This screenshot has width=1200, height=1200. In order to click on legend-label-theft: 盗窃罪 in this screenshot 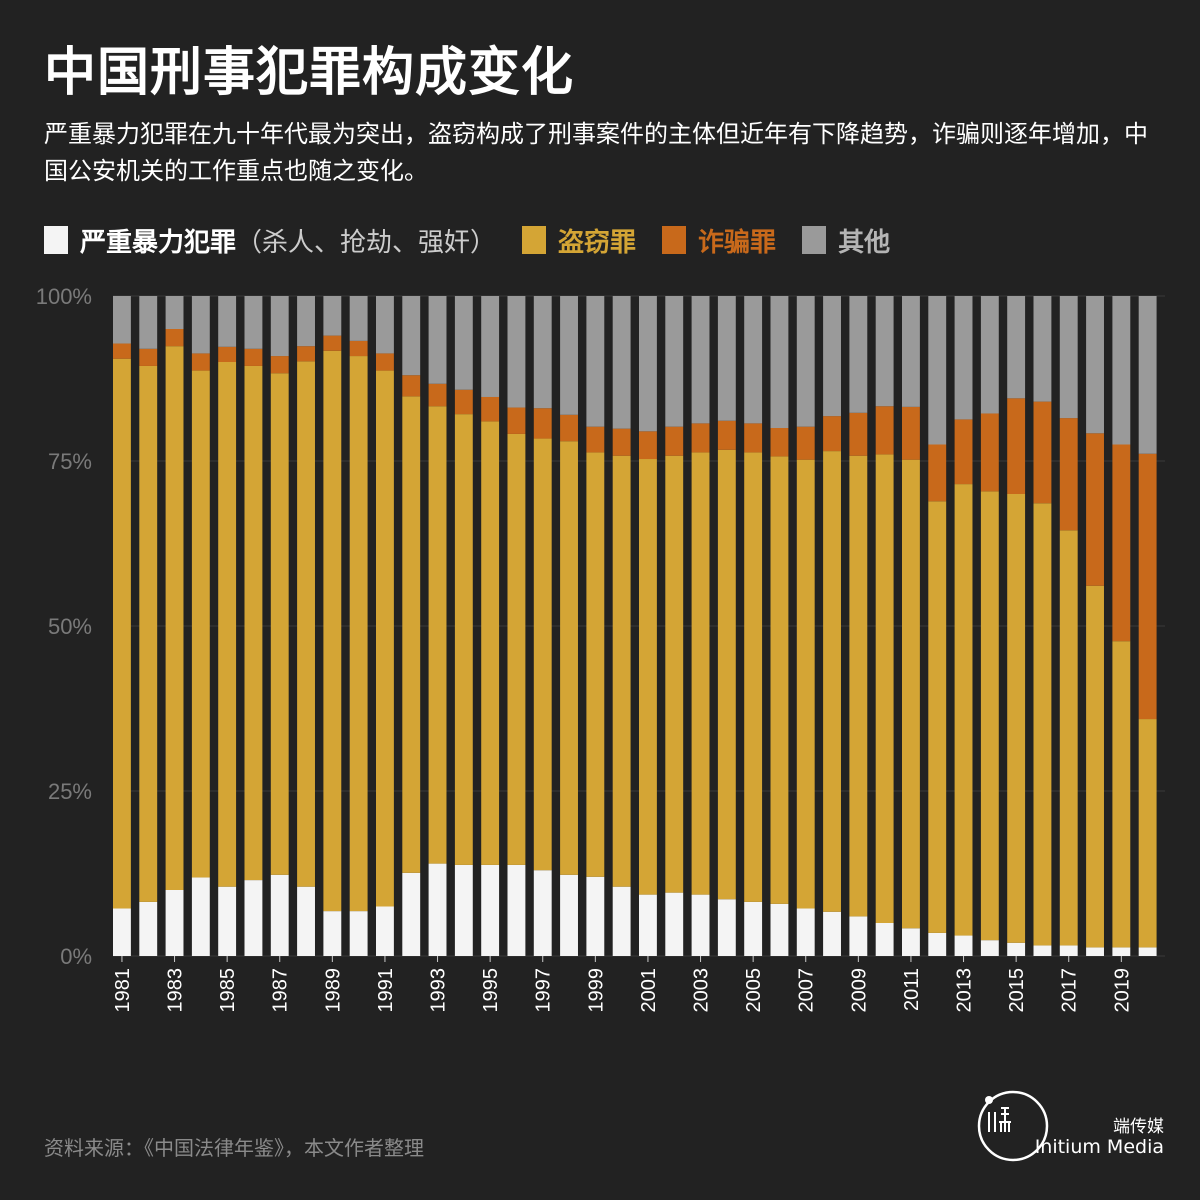, I will do `click(597, 242)`.